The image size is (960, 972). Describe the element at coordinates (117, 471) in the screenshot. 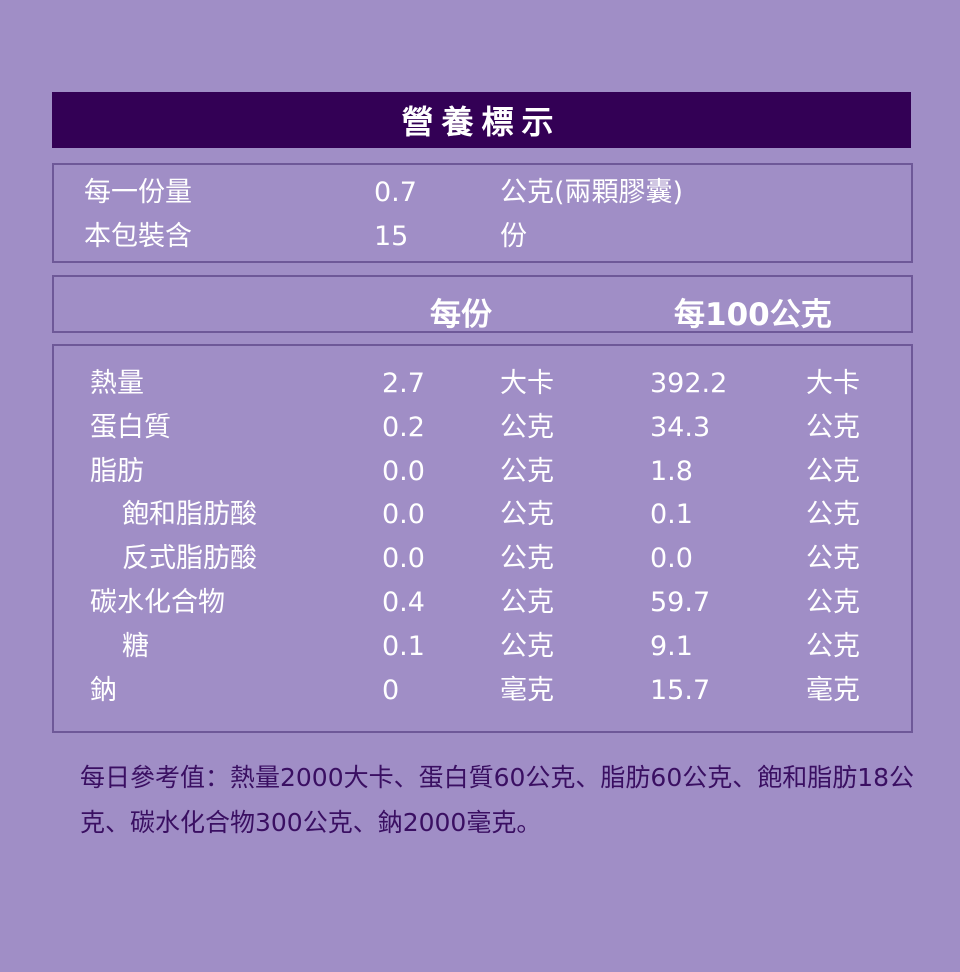

I see `nutrient-name: 脂肪` at that location.